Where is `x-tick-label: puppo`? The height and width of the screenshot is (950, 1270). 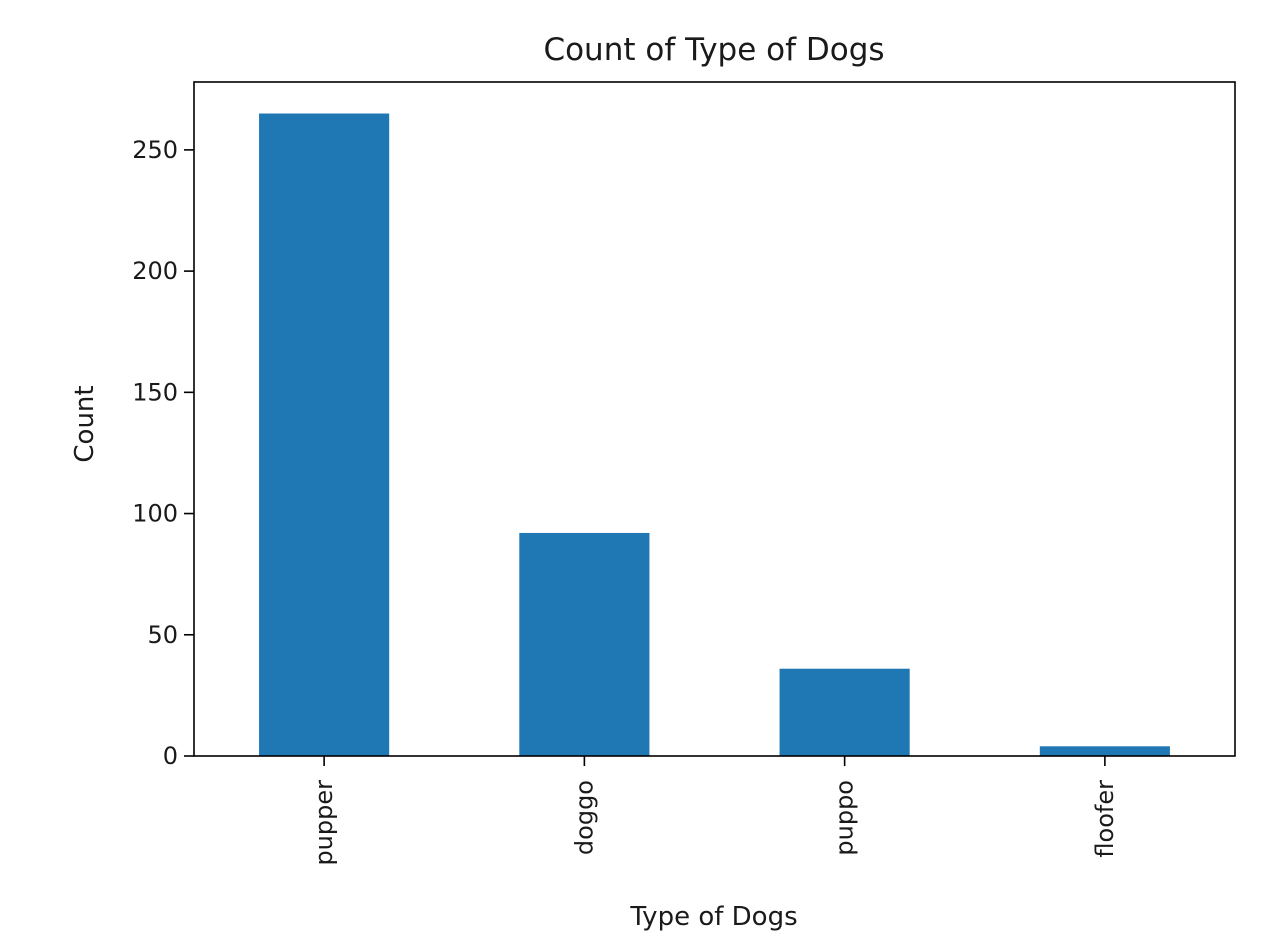
x-tick-label: puppo is located at coordinates (845, 818).